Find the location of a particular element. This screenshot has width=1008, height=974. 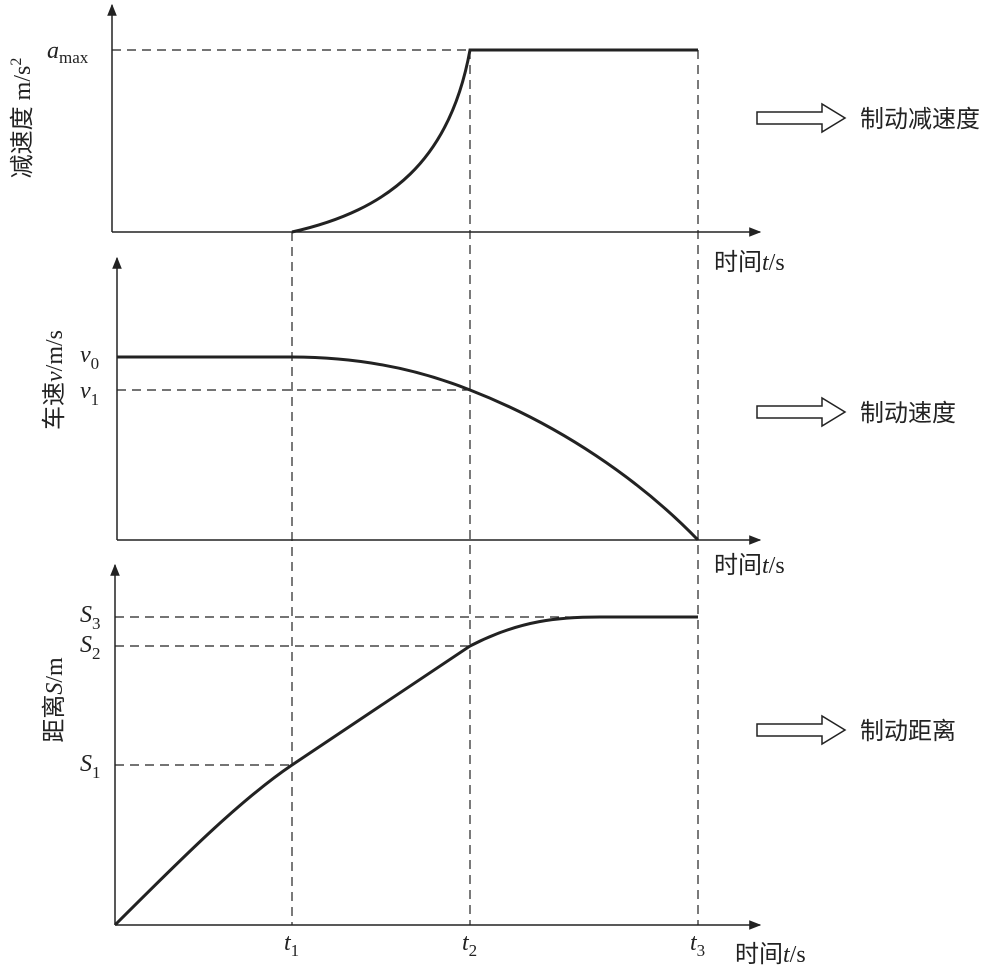

level-label: v1 is located at coordinates (89, 393).